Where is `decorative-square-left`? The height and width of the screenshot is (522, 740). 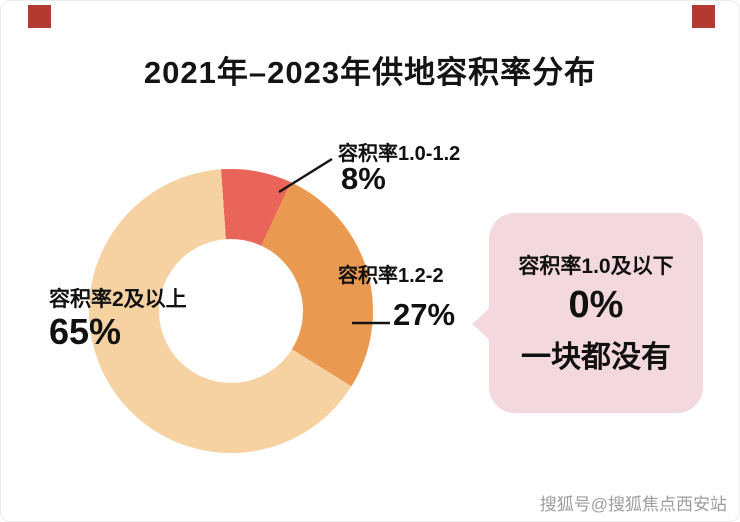 decorative-square-left is located at coordinates (39, 16).